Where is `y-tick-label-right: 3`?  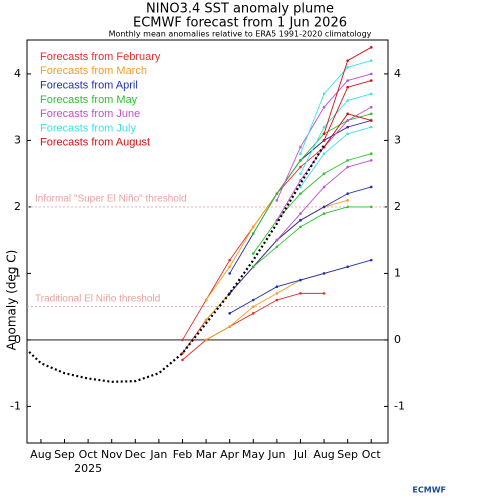 y-tick-label-right: 3 is located at coordinates (397, 139).